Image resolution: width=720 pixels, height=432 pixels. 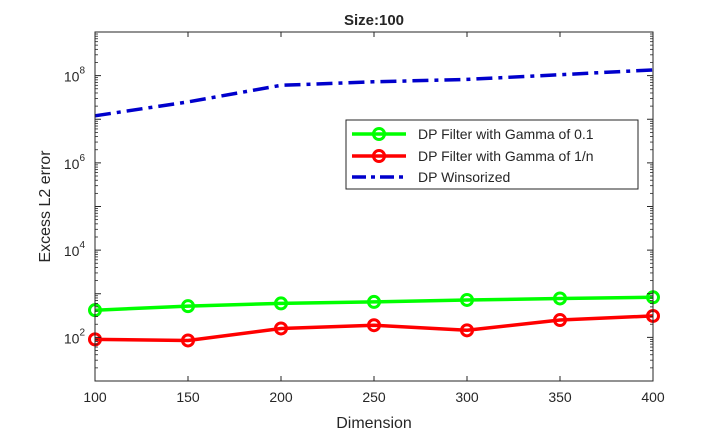 What do you see at coordinates (82, 332) in the screenshot?
I see `y-tick-exponent: 2` at bounding box center [82, 332].